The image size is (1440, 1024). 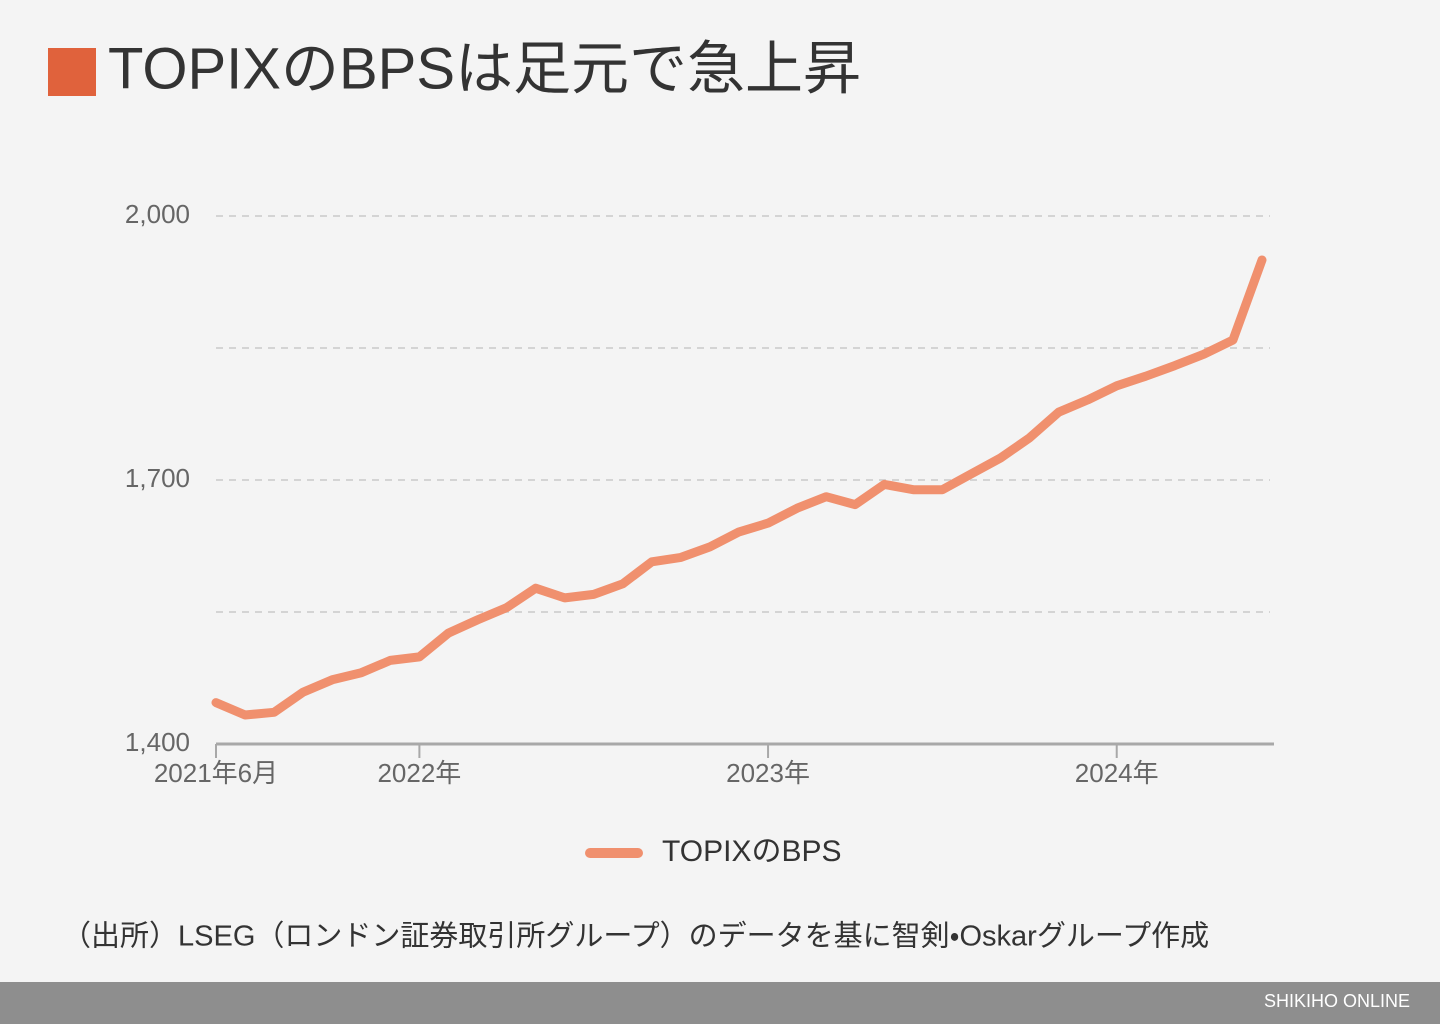 What do you see at coordinates (157, 742) in the screenshot?
I see `y-tick-label: 1,400` at bounding box center [157, 742].